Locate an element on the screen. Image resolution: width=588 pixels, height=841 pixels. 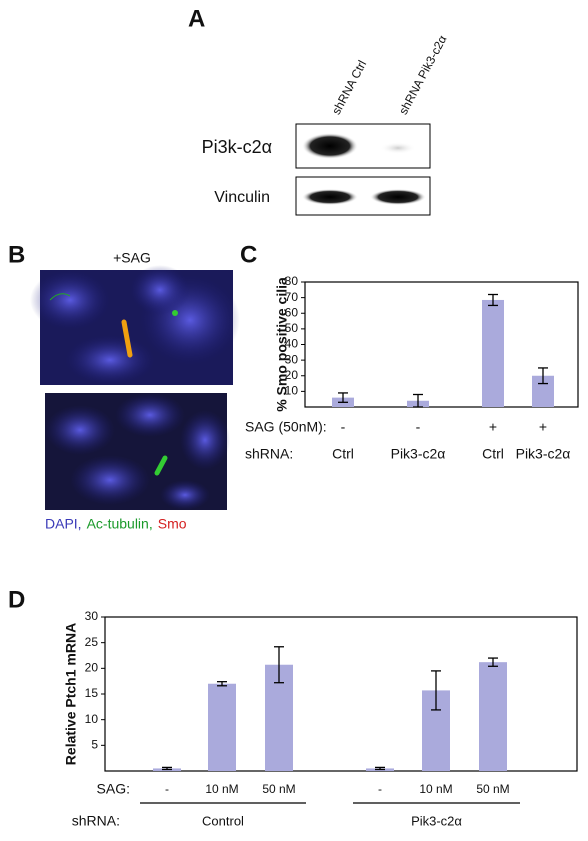
panel-label: B is located at coordinates (16, 254).